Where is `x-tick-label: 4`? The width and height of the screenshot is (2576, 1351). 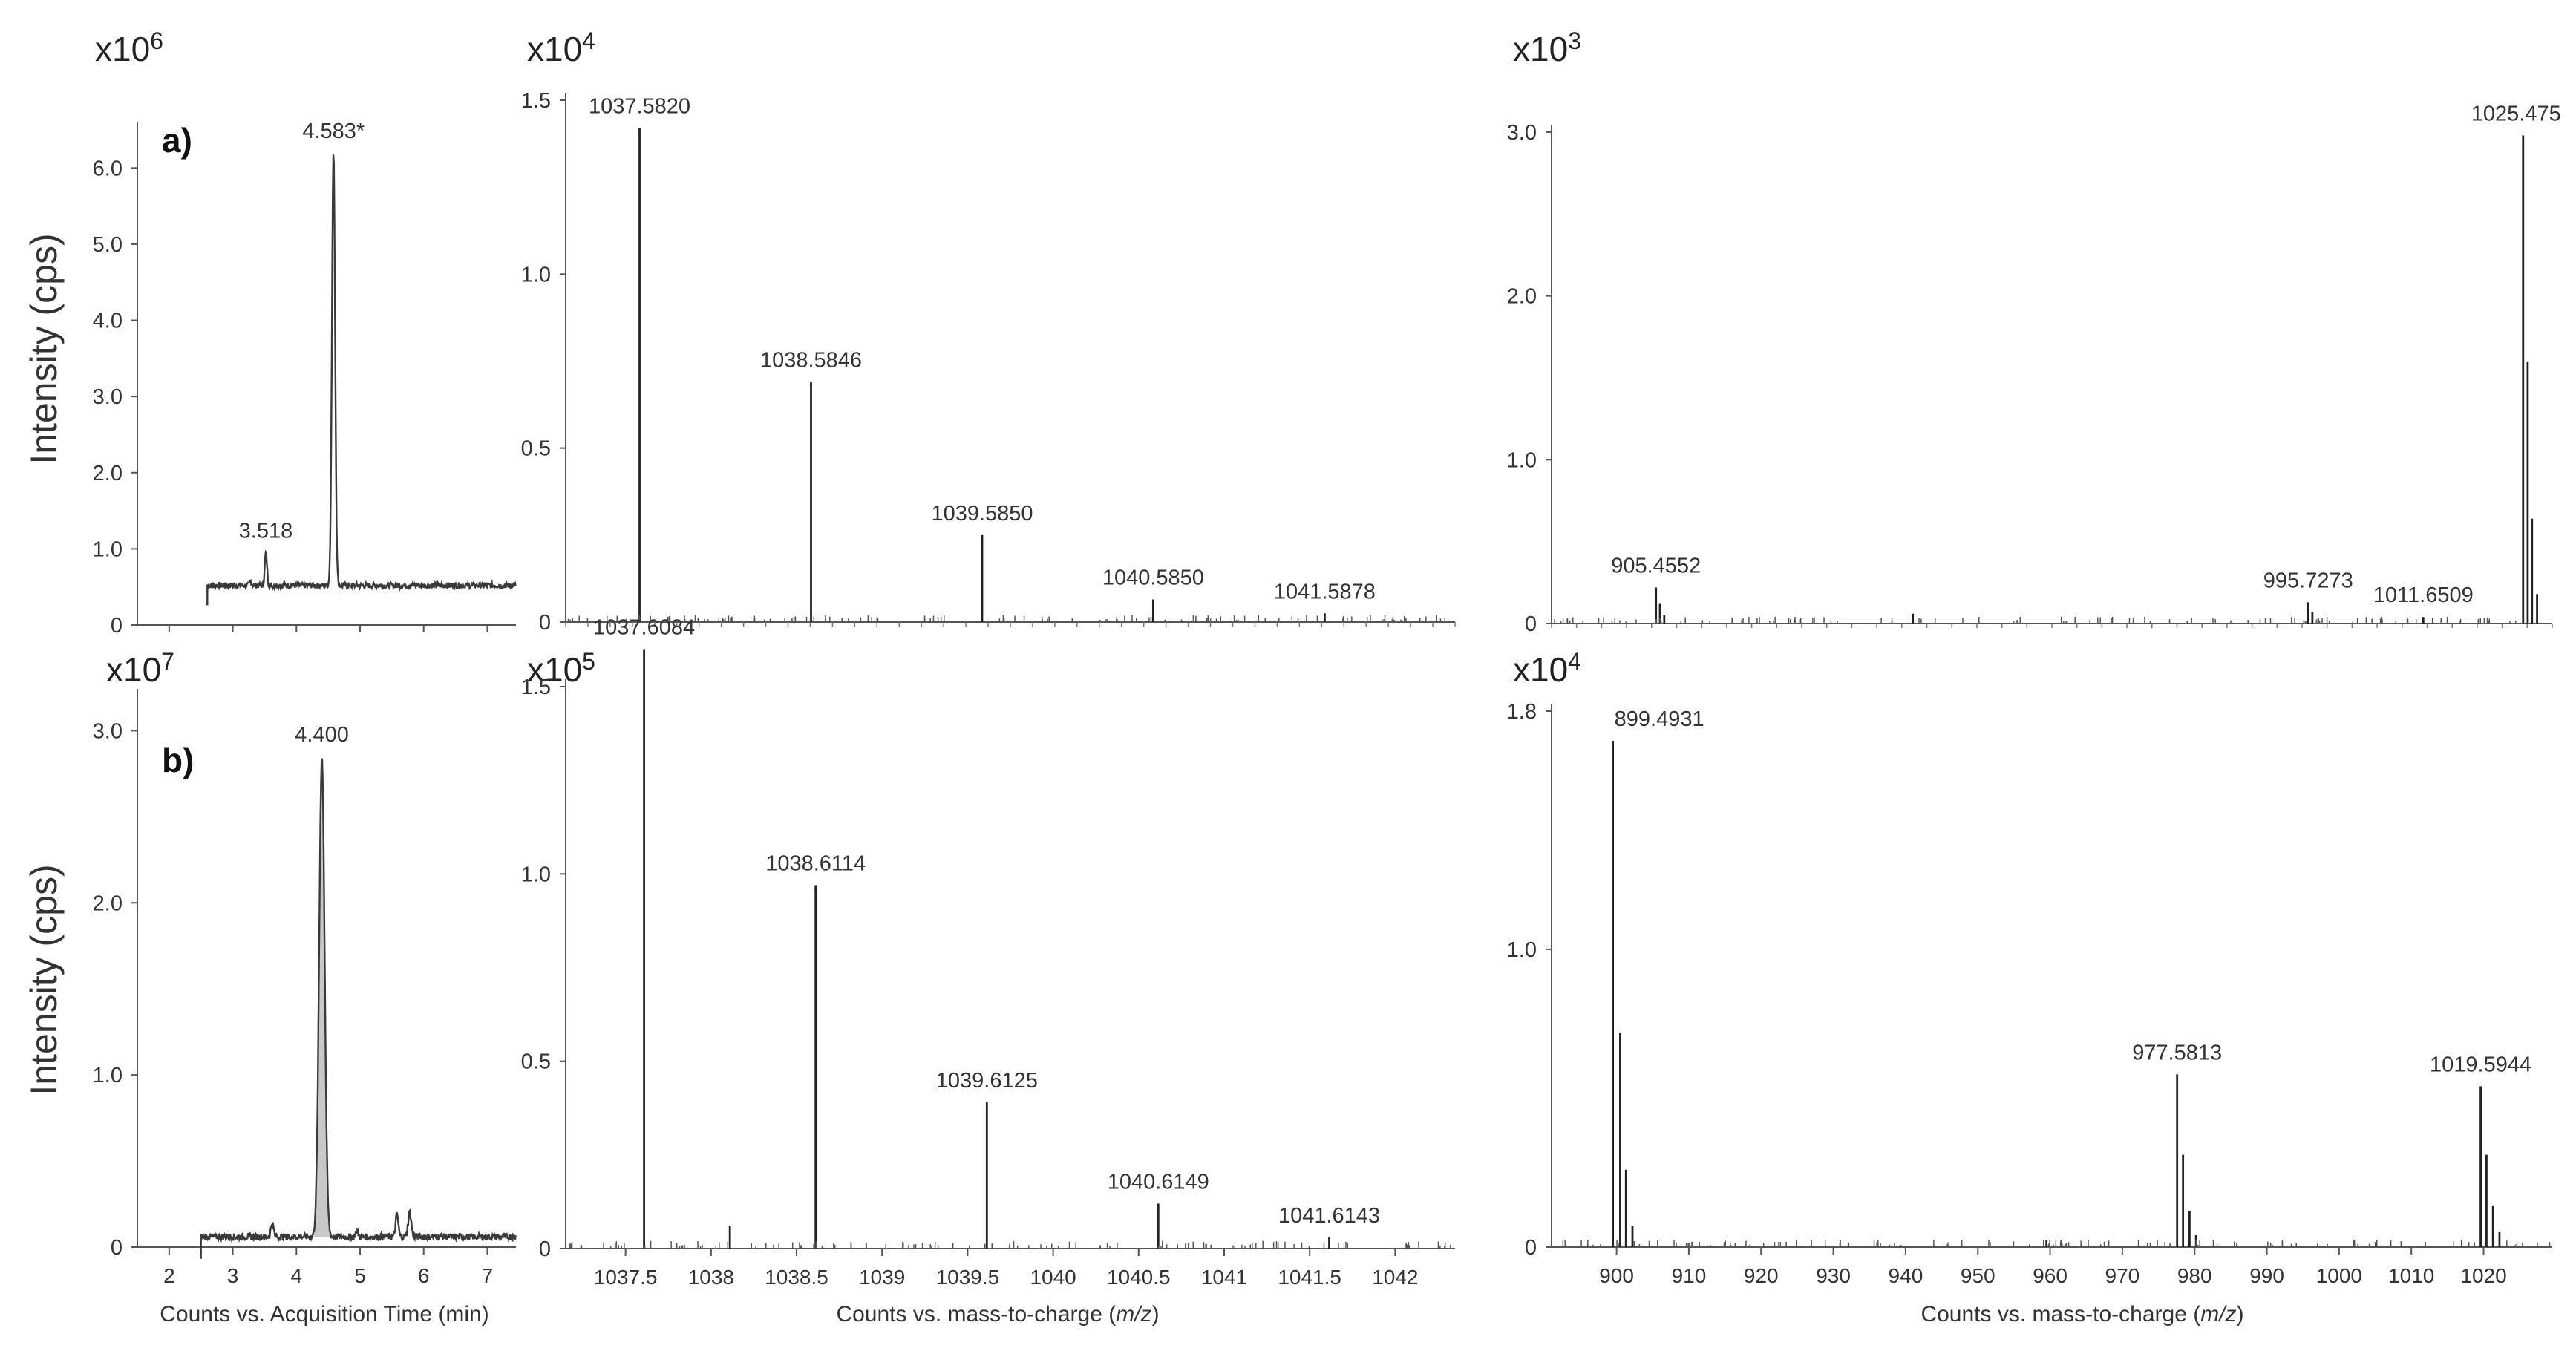
x-tick-label: 4 is located at coordinates (296, 1275).